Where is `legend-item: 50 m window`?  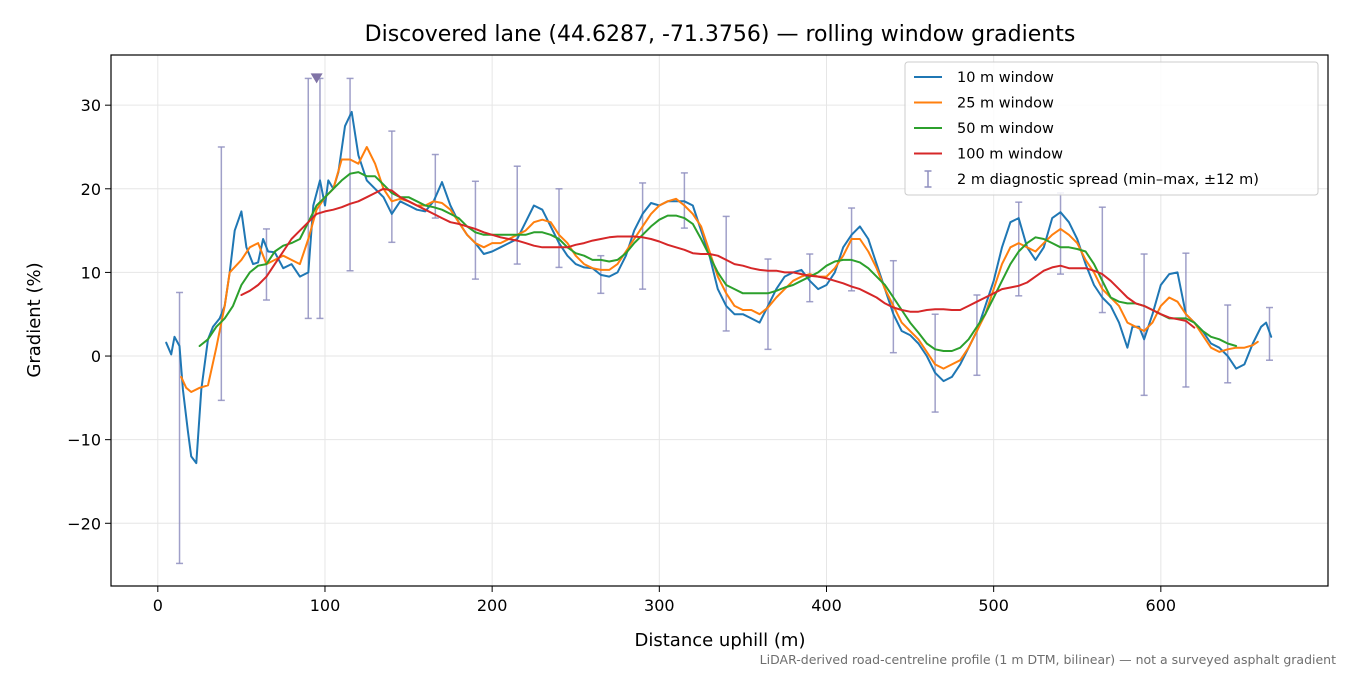
legend-item: 50 m window is located at coordinates (984, 129).